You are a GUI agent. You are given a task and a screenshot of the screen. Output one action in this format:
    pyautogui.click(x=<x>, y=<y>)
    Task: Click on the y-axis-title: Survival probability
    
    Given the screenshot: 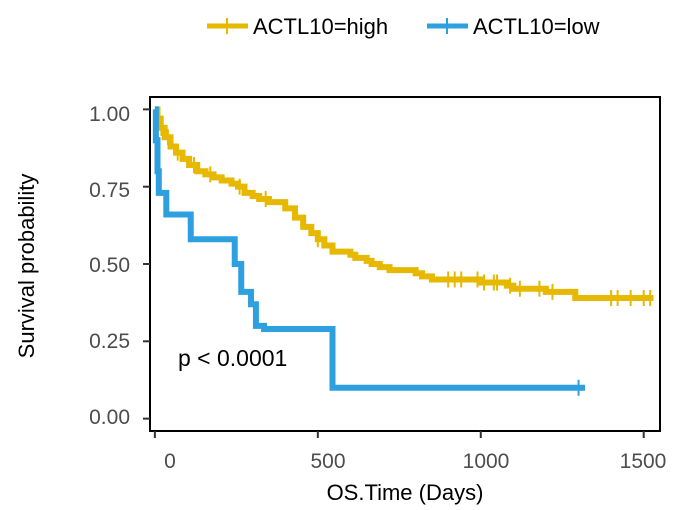 What is the action you would take?
    pyautogui.click(x=26, y=266)
    